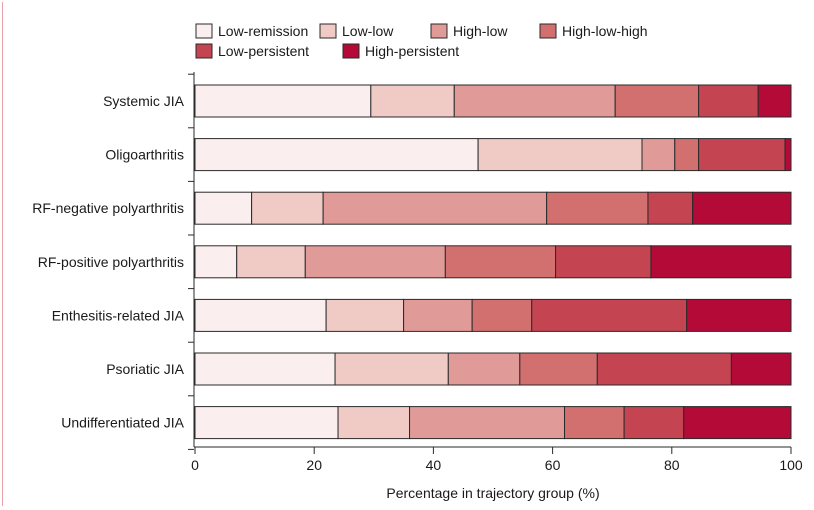 The height and width of the screenshot is (510, 814). Describe the element at coordinates (739, 315) in the screenshot. I see `bar-segment-enthesitis-related-jia-high-persistent` at that location.